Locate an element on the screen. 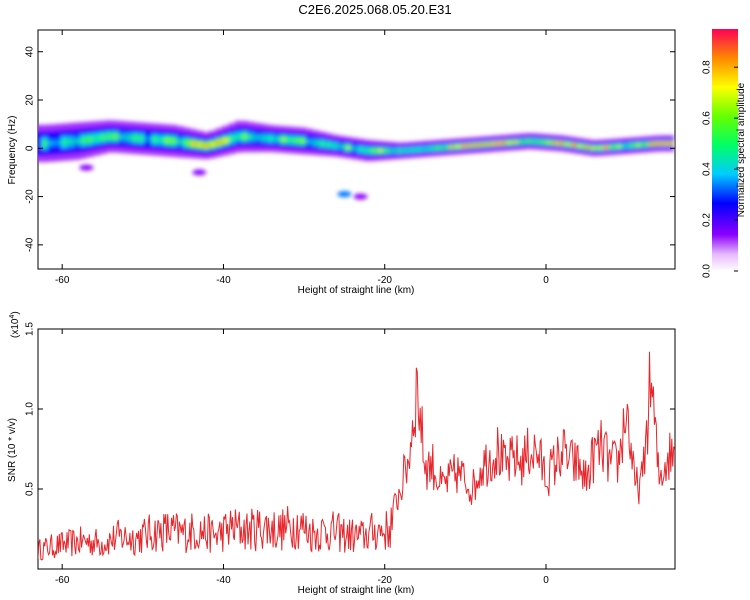  colorbar-tick-label: 0.8 is located at coordinates (707, 67).